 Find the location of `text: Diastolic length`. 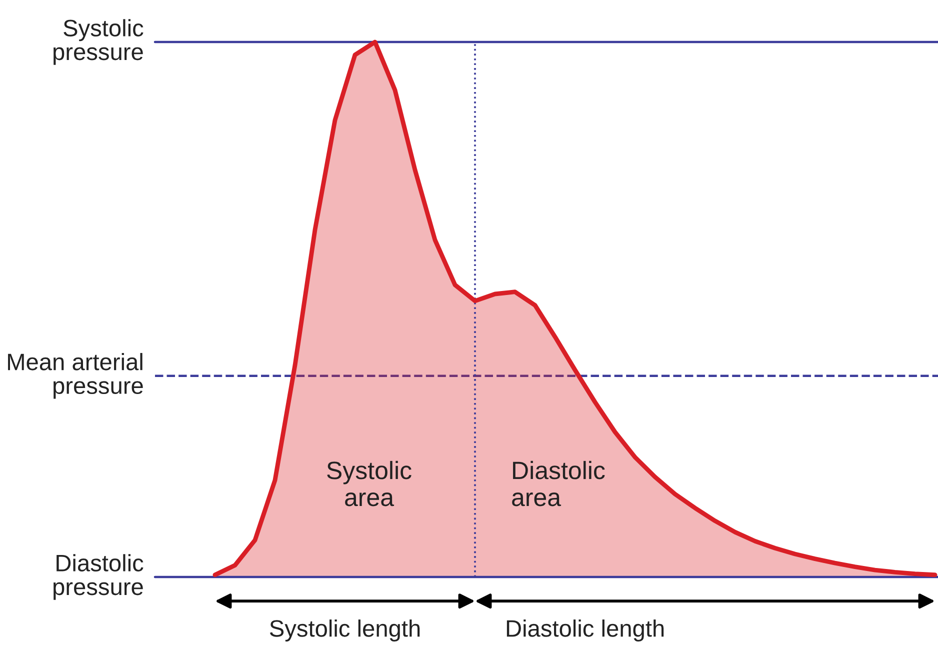

text: Diastolic length is located at coordinates (585, 630).